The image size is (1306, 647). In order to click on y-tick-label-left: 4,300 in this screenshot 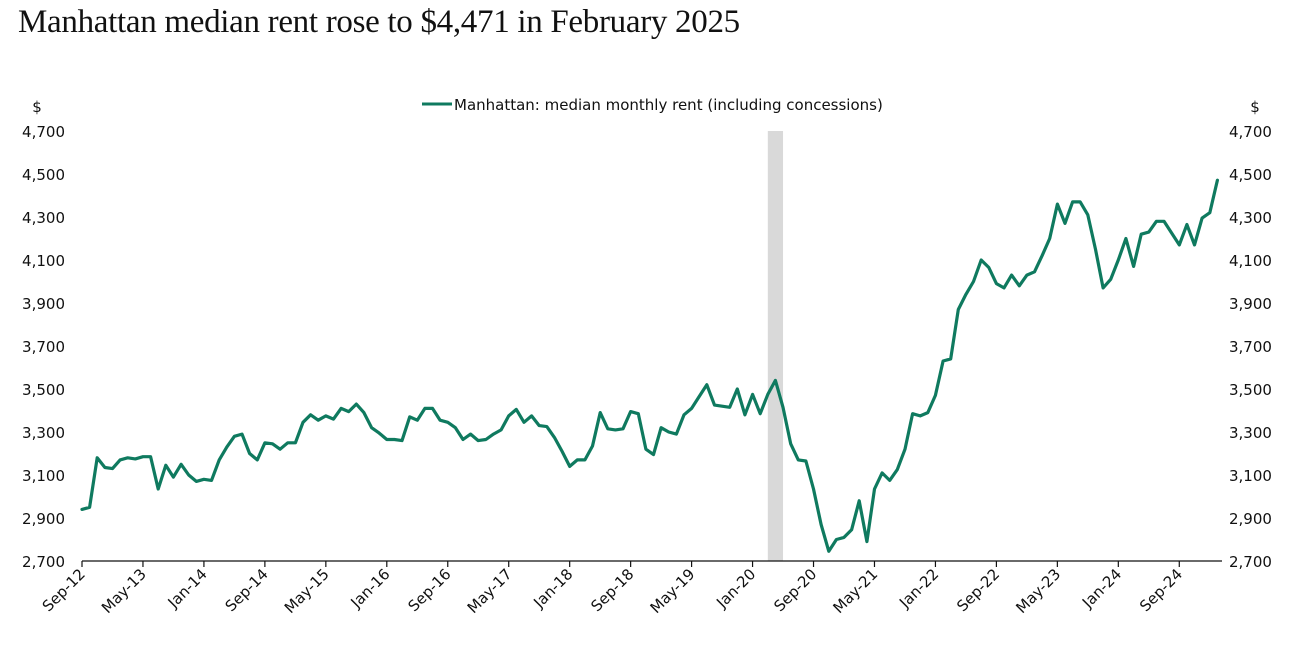, I will do `click(43, 218)`.